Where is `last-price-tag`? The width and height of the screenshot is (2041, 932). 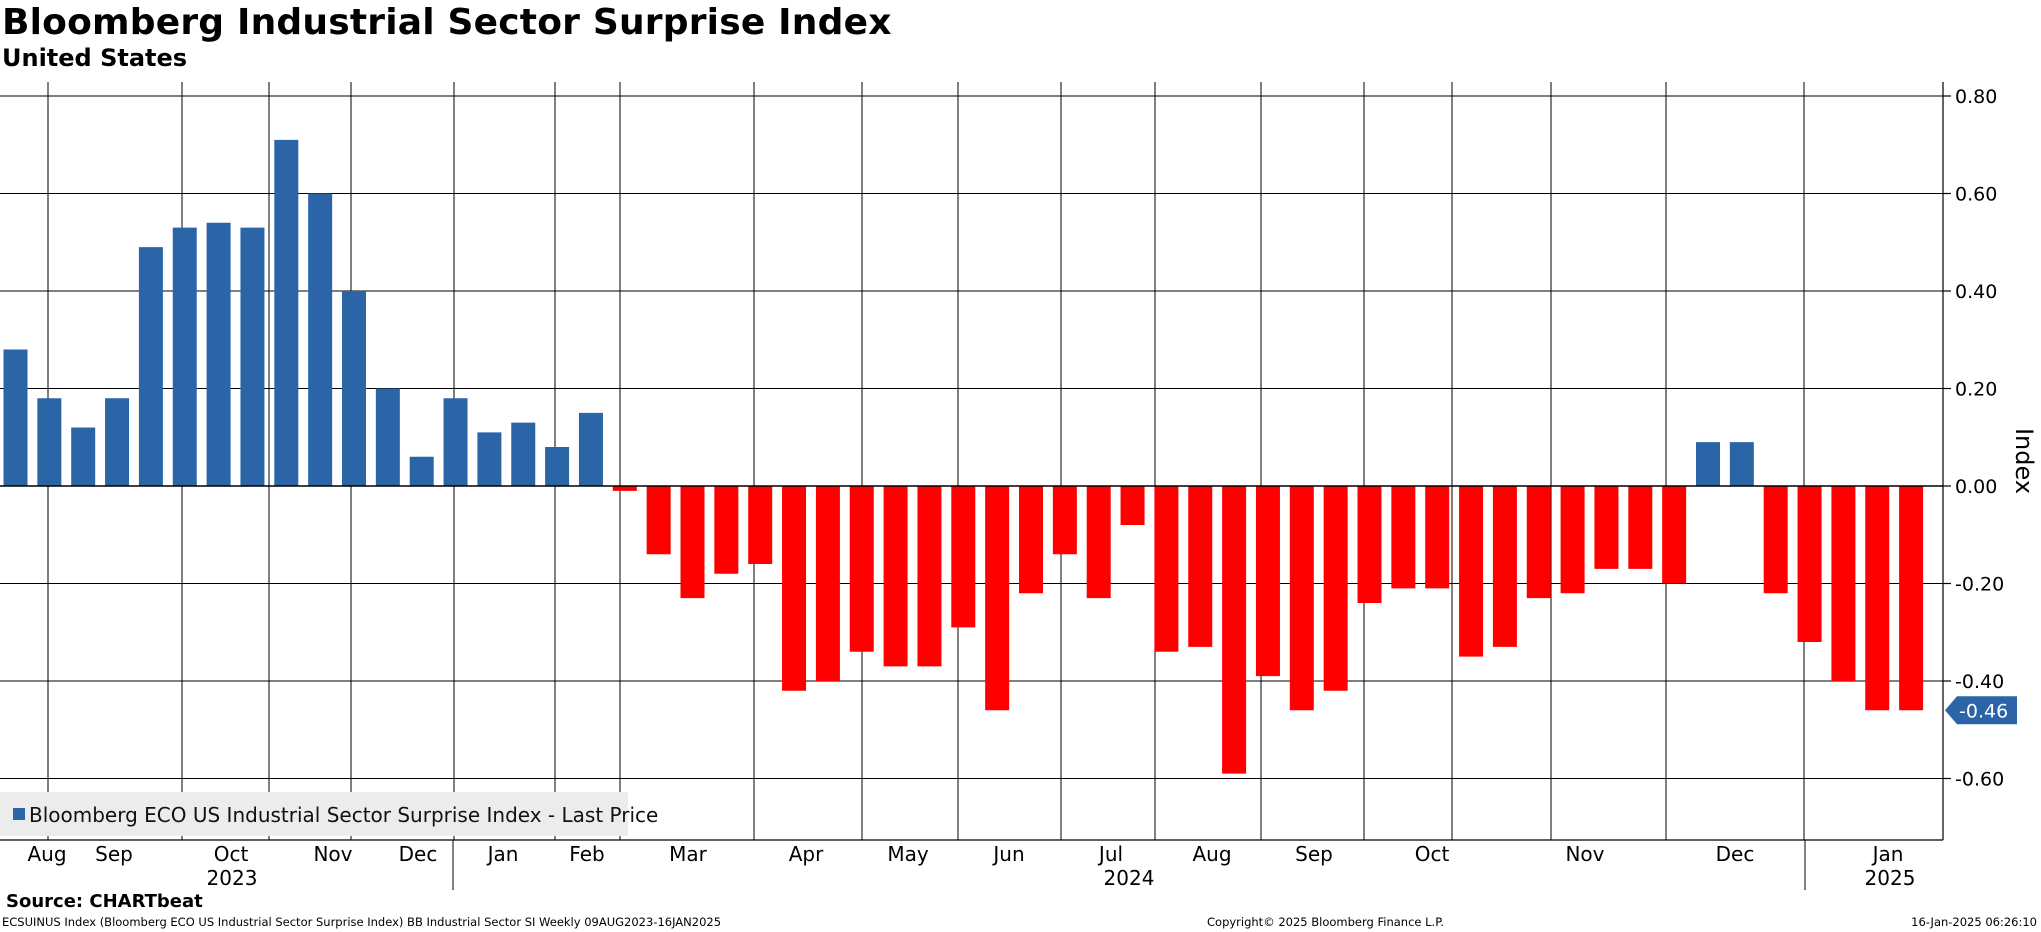 last-price-tag is located at coordinates (1981, 710).